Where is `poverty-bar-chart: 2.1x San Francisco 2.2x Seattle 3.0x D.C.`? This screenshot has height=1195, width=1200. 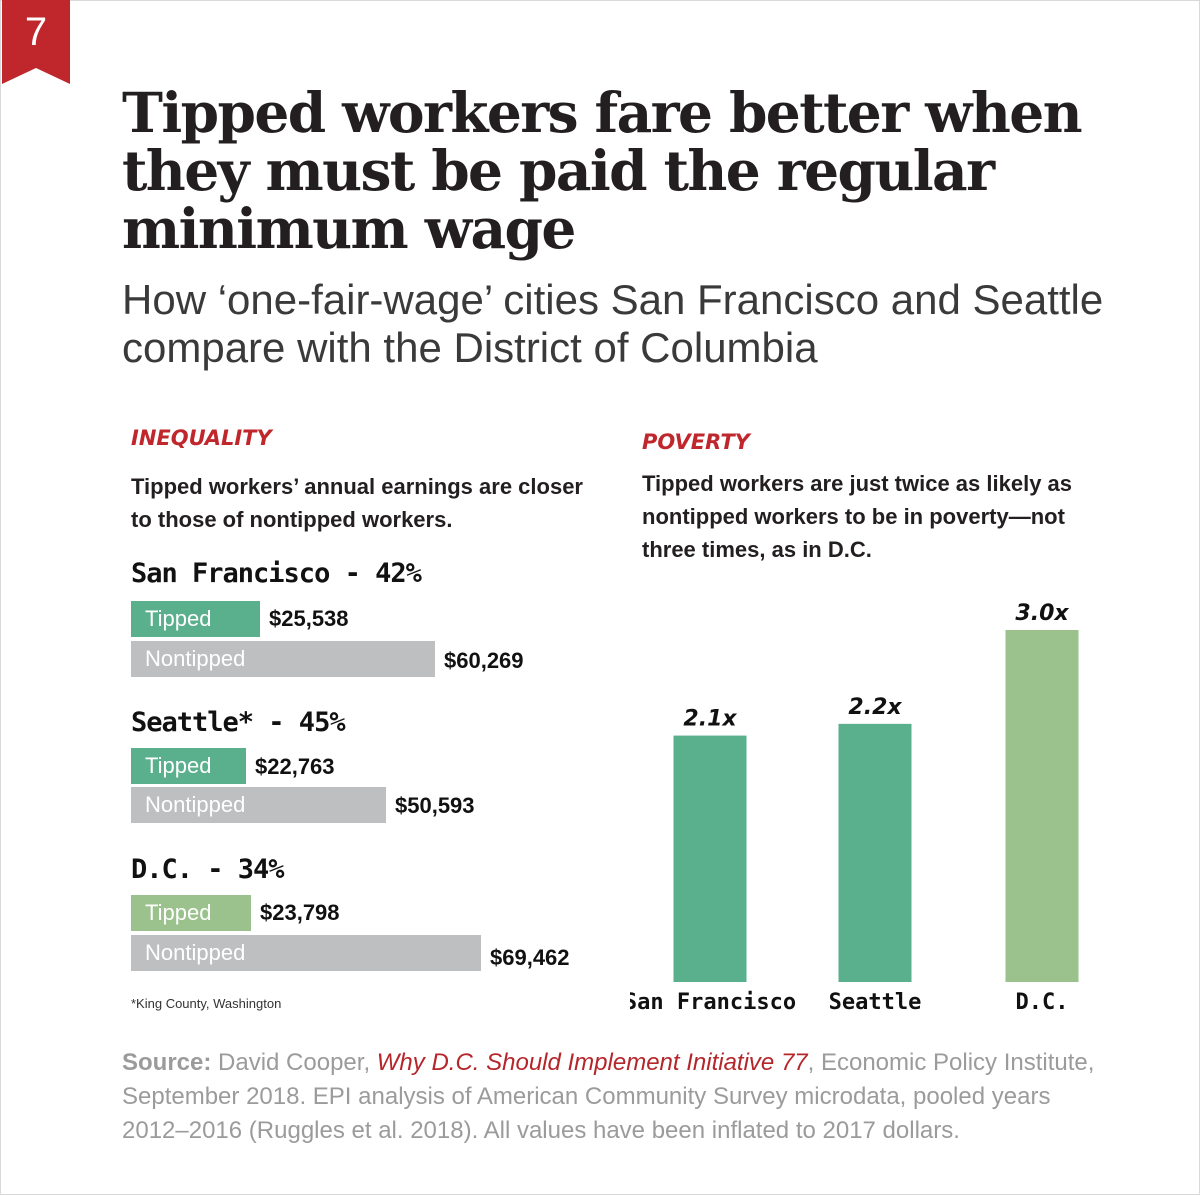 poverty-bar-chart: 2.1x San Francisco 2.2x Seattle 3.0x D.C. is located at coordinates (854, 808).